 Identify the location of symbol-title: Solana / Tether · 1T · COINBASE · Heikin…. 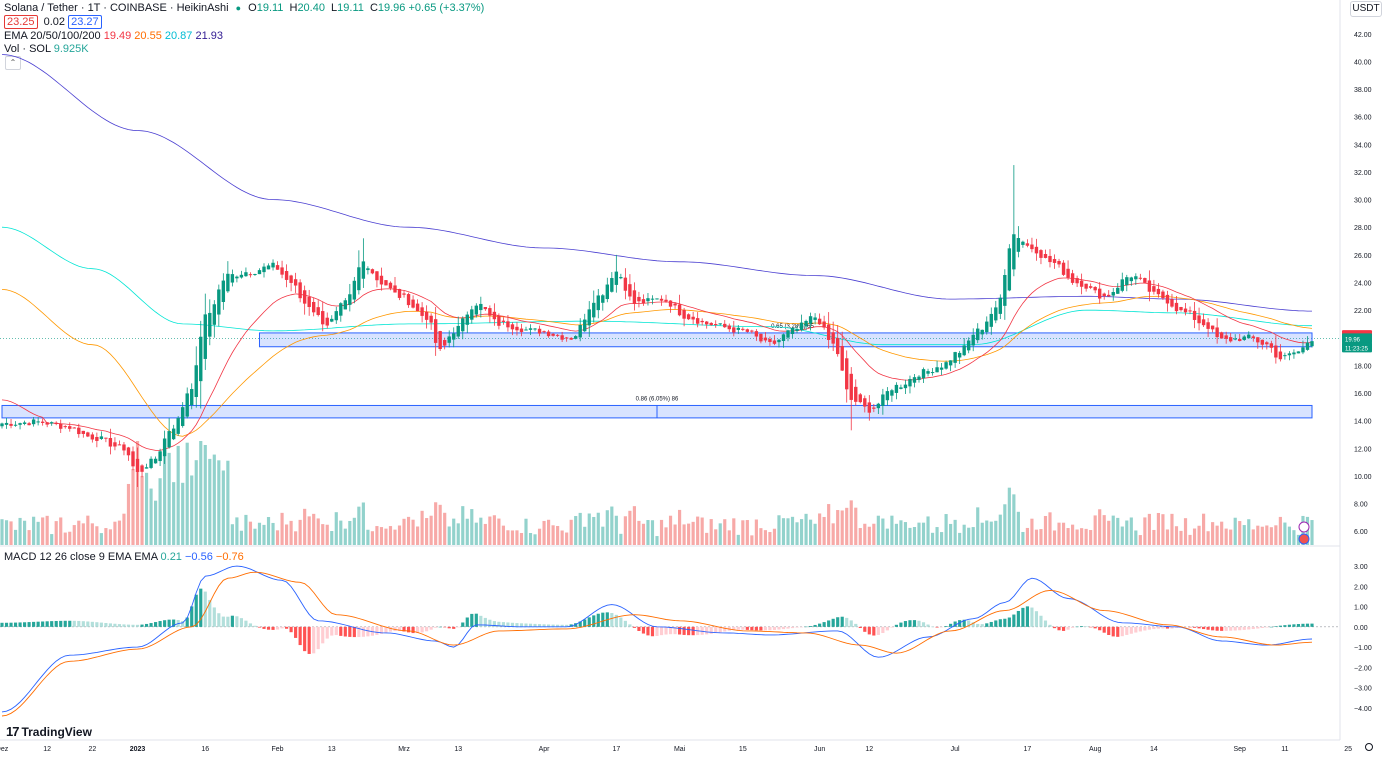
(116, 8).